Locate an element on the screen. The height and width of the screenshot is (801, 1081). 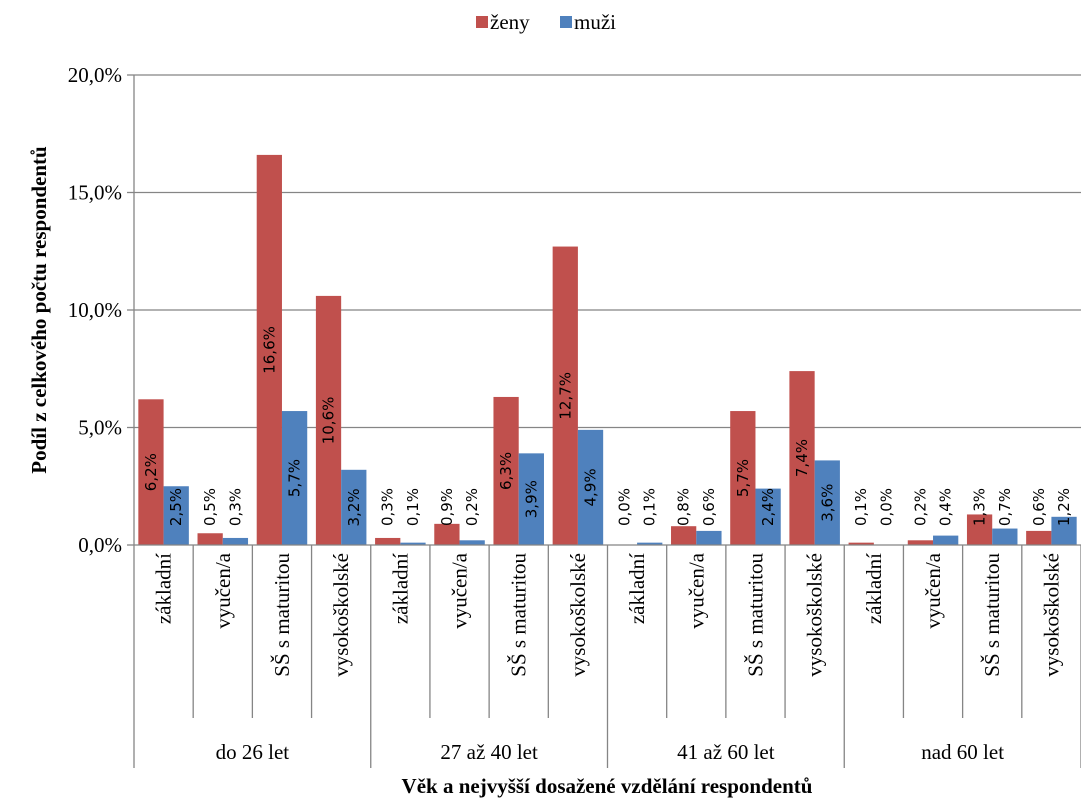
group-label: 27 až 40 let is located at coordinates (489, 752).